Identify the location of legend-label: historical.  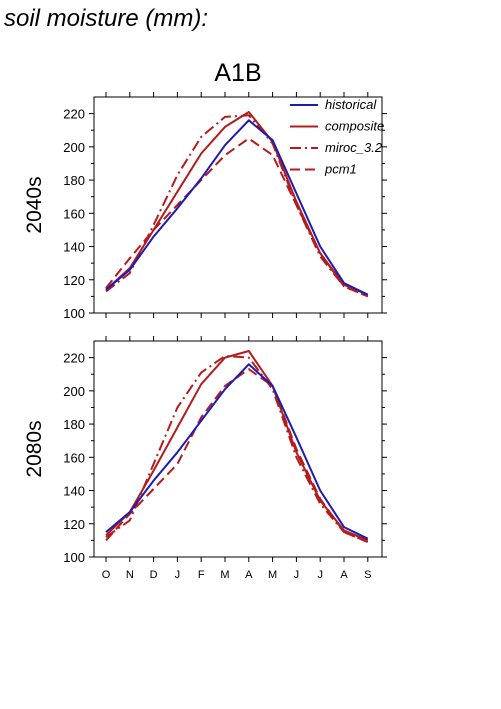
(351, 104).